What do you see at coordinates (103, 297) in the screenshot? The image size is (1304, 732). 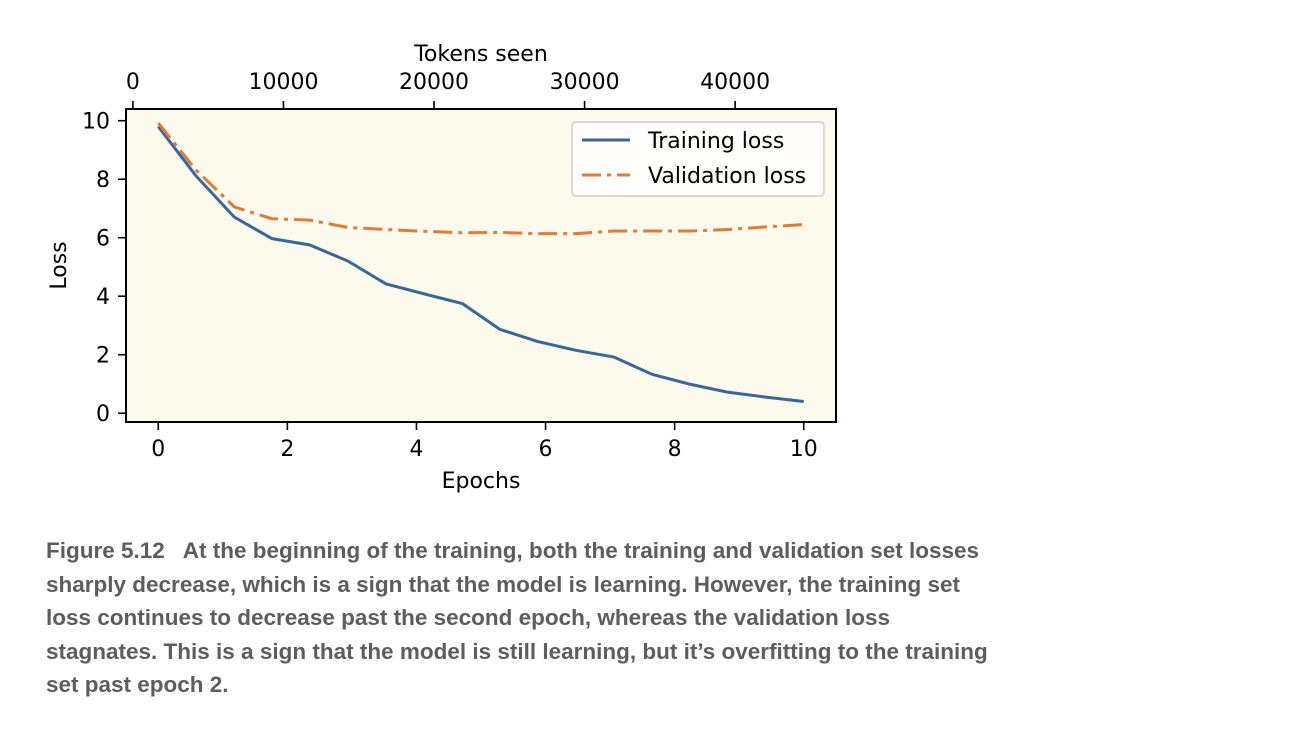 I see `y-tick-label: 4` at bounding box center [103, 297].